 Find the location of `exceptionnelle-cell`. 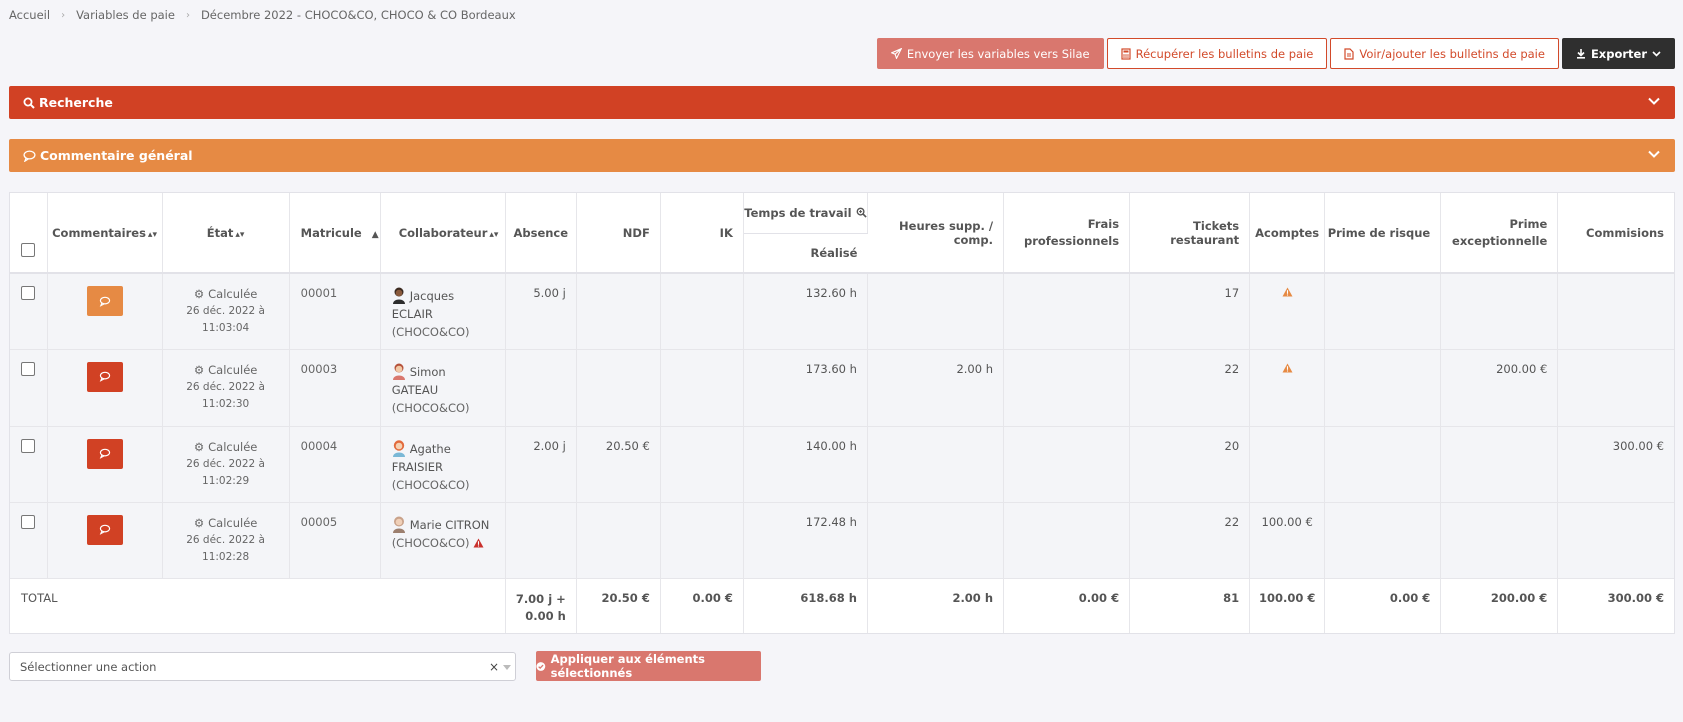

exceptionnelle-cell is located at coordinates (1499, 540).